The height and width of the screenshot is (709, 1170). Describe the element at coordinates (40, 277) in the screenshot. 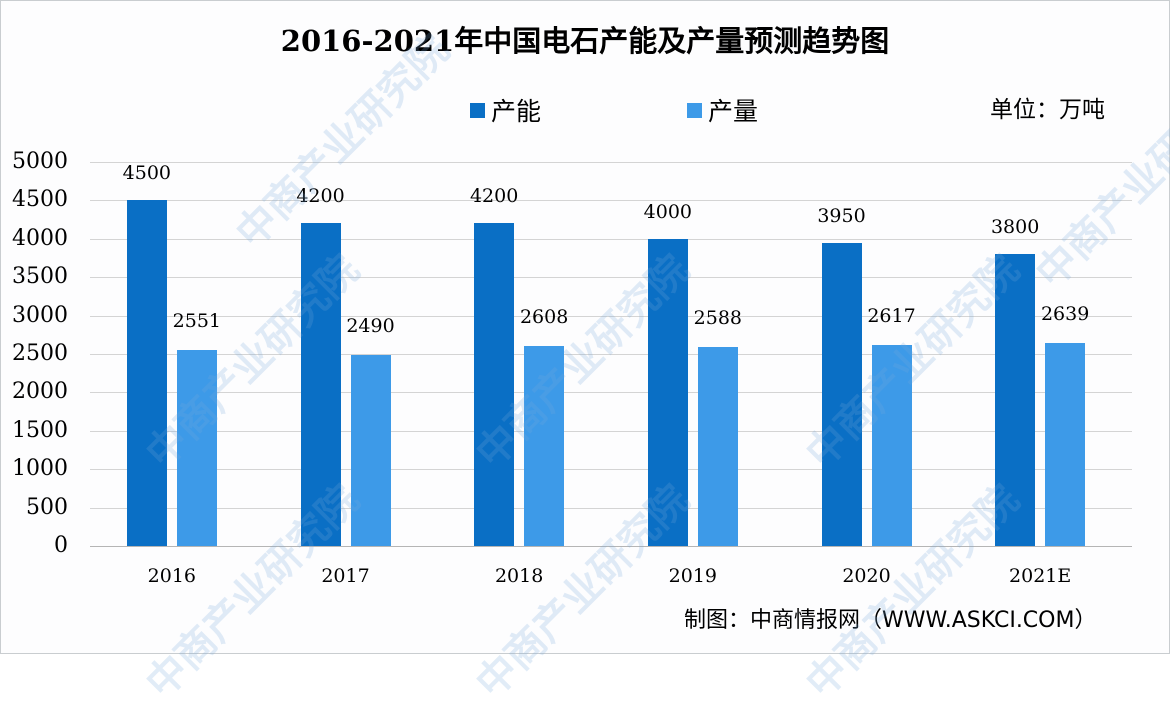

I see `y-tick-label: 3500` at that location.